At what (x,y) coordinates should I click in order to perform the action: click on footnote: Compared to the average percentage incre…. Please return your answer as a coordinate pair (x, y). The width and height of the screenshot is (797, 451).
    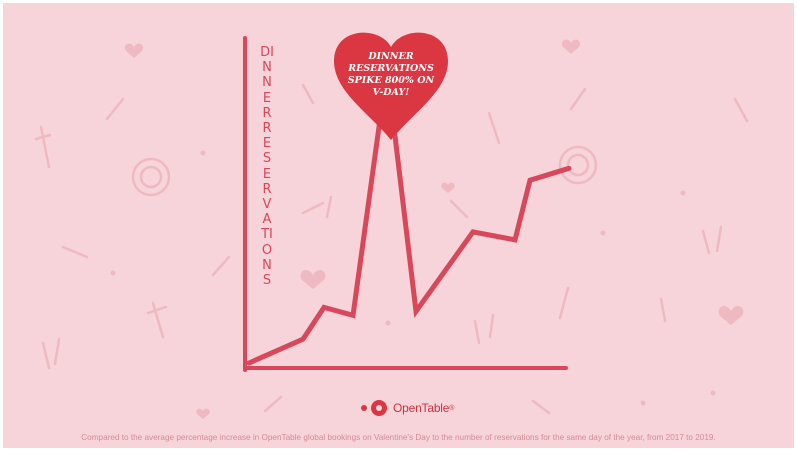
    Looking at the image, I should click on (398, 437).